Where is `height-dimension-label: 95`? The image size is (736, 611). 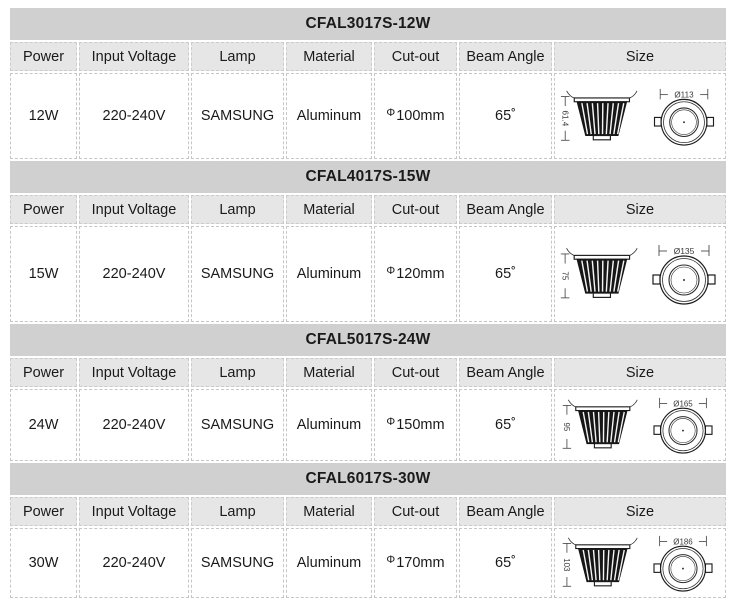 height-dimension-label: 95 is located at coordinates (566, 426).